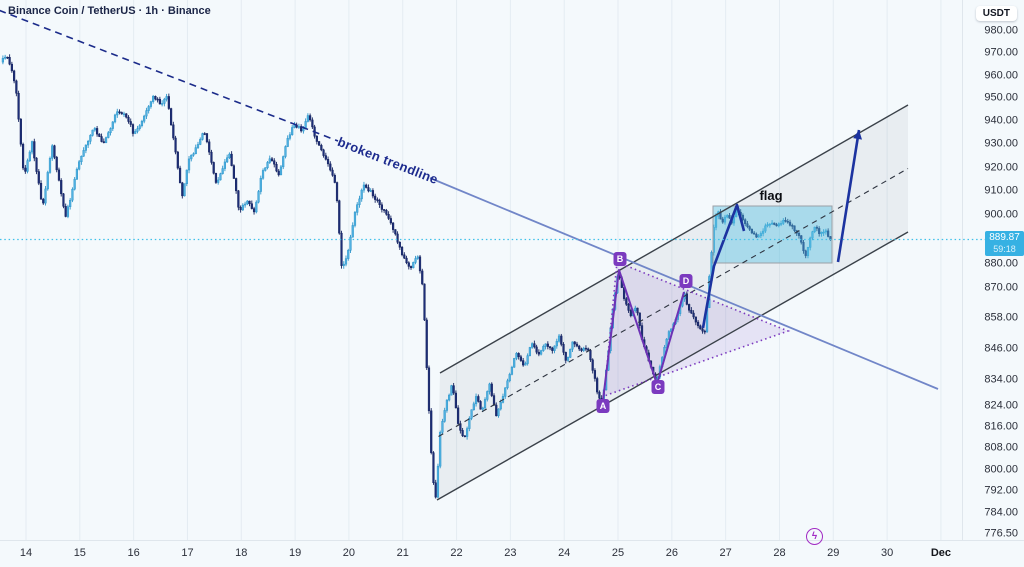  I want to click on price-tick-label: 870.00, so click(1001, 287).